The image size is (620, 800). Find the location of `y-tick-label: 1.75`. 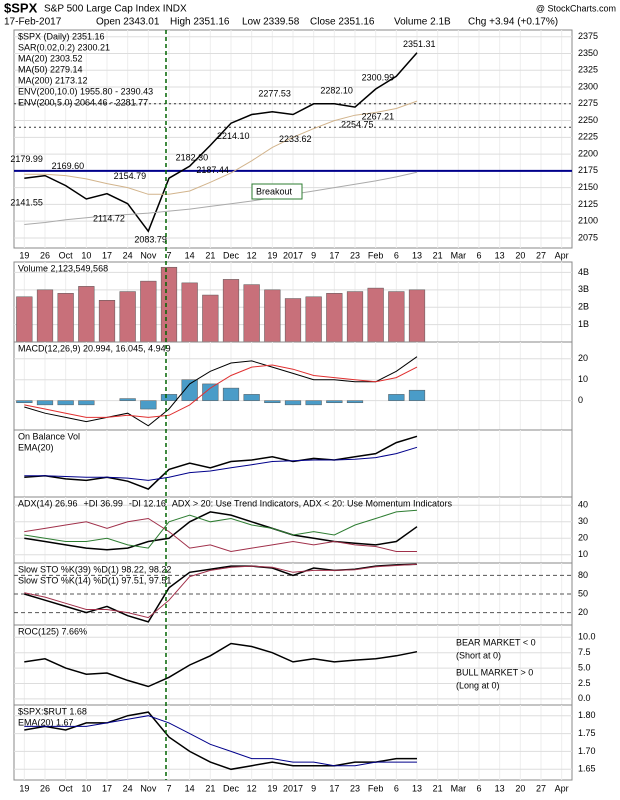

y-tick-label: 1.75 is located at coordinates (587, 733).